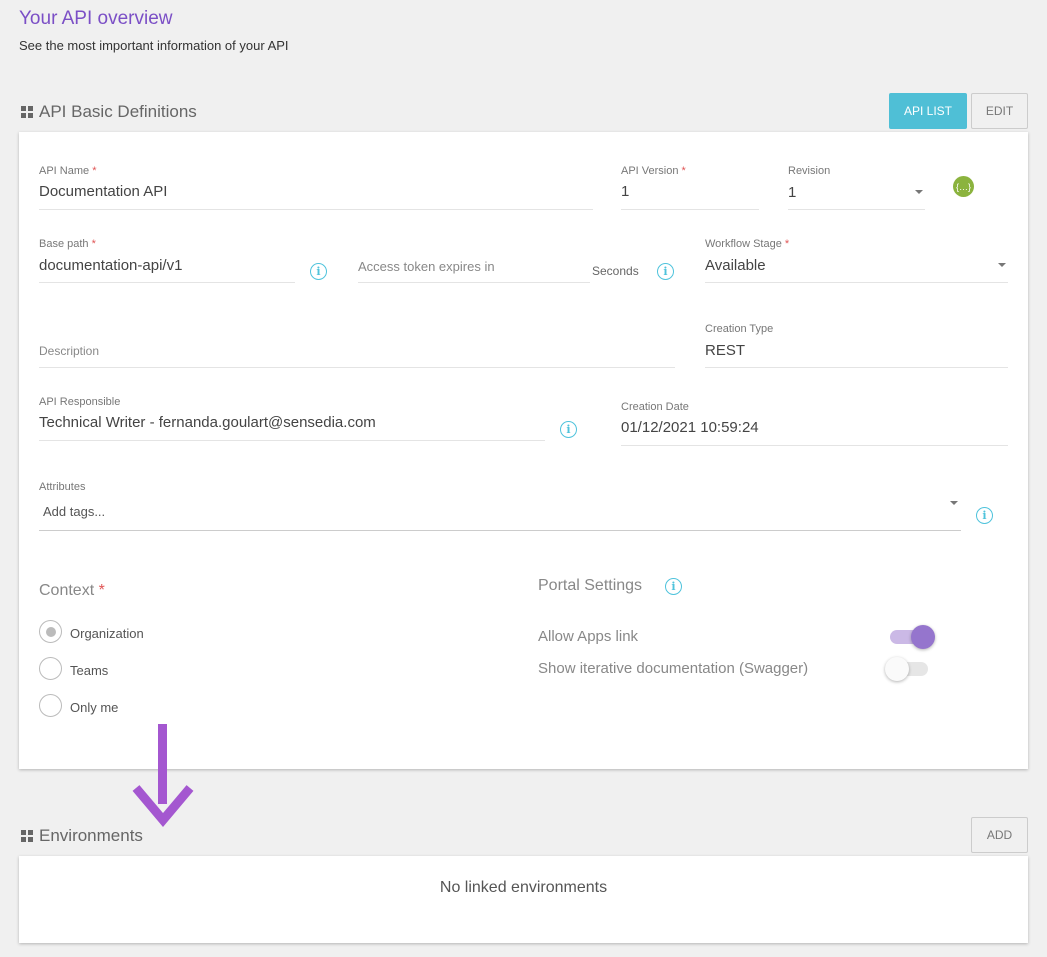 This screenshot has width=1047, height=957. Describe the element at coordinates (673, 668) in the screenshot. I see `swagger-label: Show iterative documentation (Swagger)` at that location.